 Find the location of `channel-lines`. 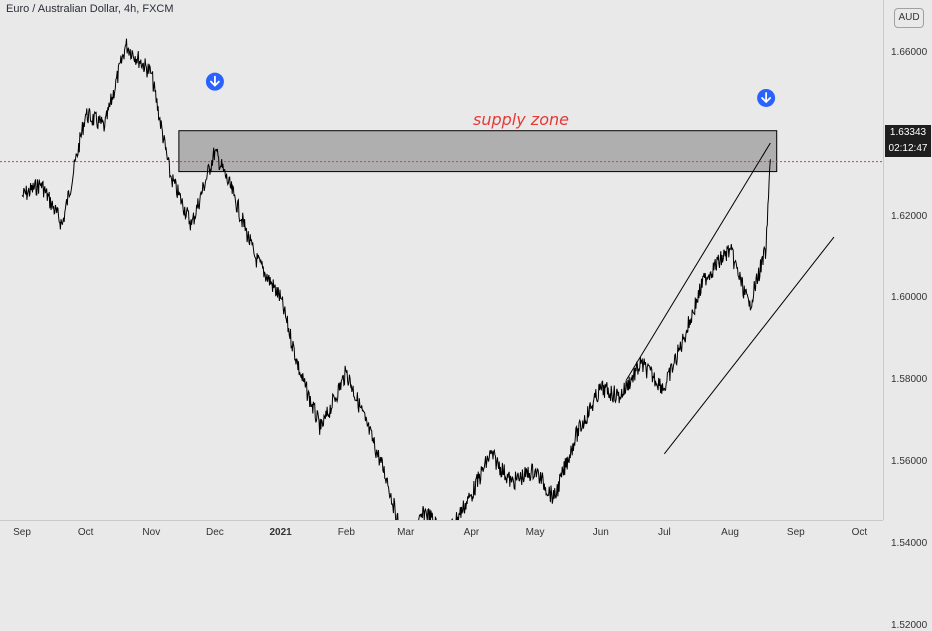

channel-lines is located at coordinates (730, 298).